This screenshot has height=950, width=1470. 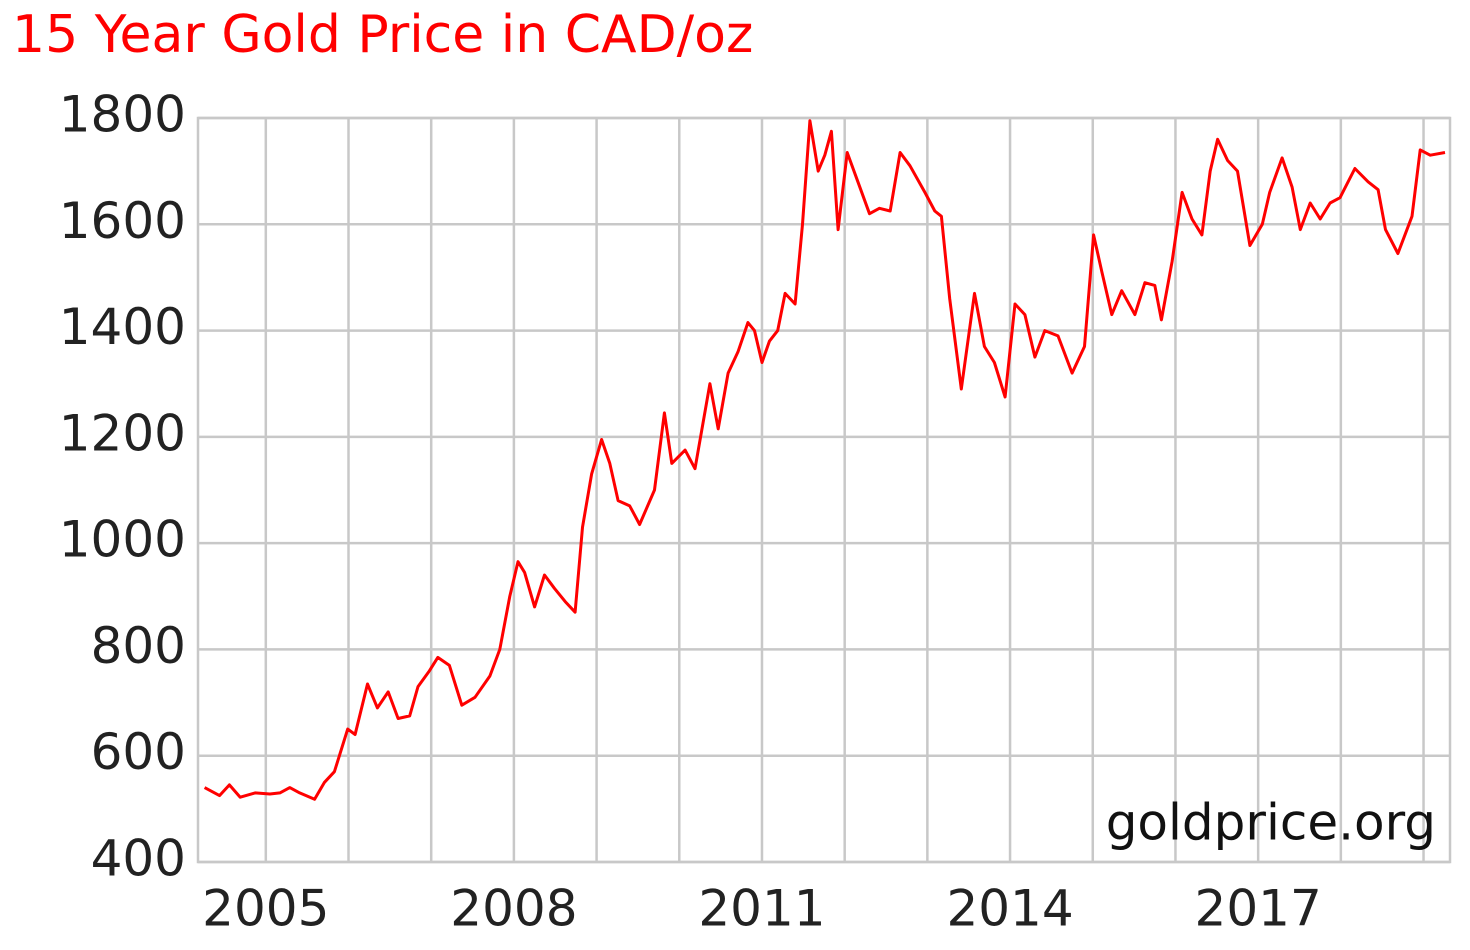 What do you see at coordinates (138, 859) in the screenshot?
I see `y-tick-label: 400` at bounding box center [138, 859].